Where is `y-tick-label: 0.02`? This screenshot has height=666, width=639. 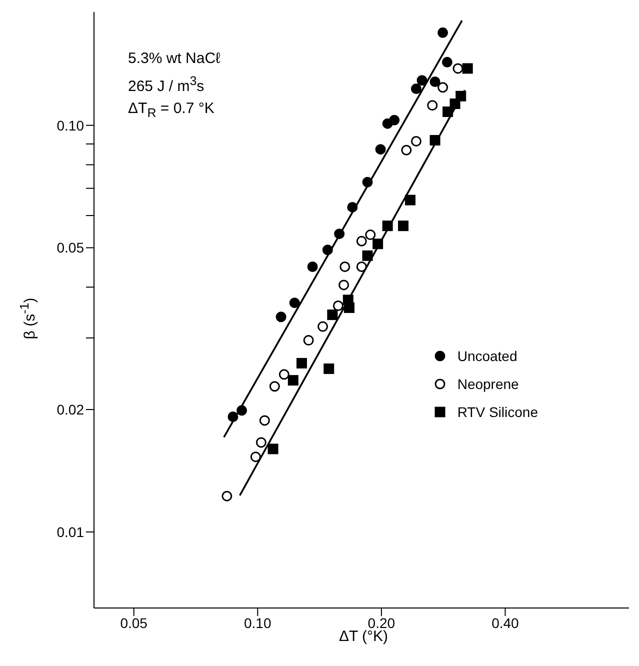 y-tick-label: 0.02 is located at coordinates (70, 410).